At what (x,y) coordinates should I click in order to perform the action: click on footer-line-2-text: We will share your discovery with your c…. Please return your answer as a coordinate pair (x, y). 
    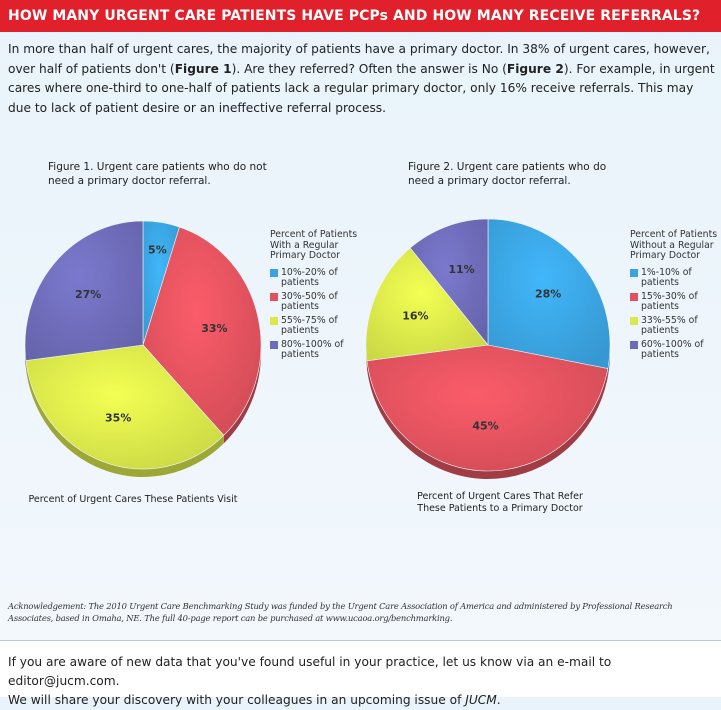
    Looking at the image, I should click on (237, 700).